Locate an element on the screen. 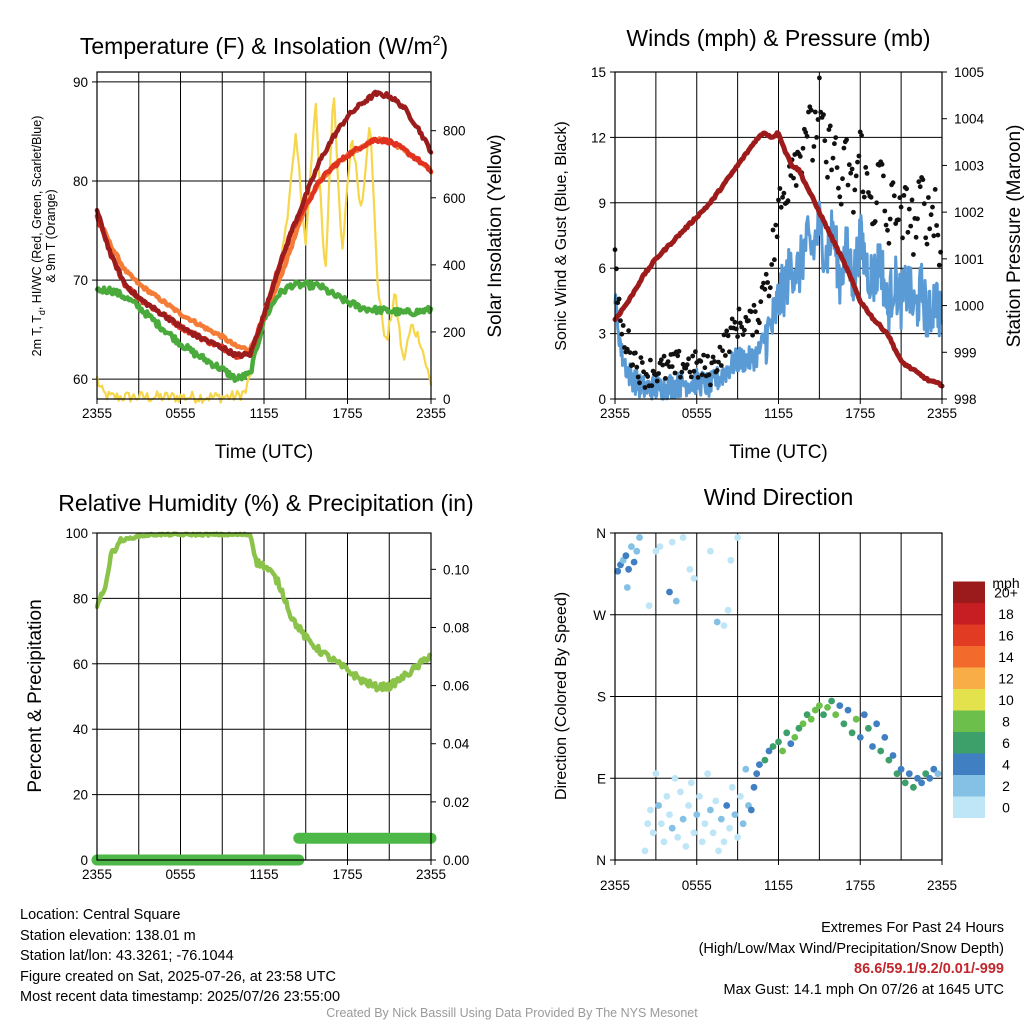 Image resolution: width=1024 pixels, height=1024 pixels. y-tick-label-left: 40 is located at coordinates (80, 729).